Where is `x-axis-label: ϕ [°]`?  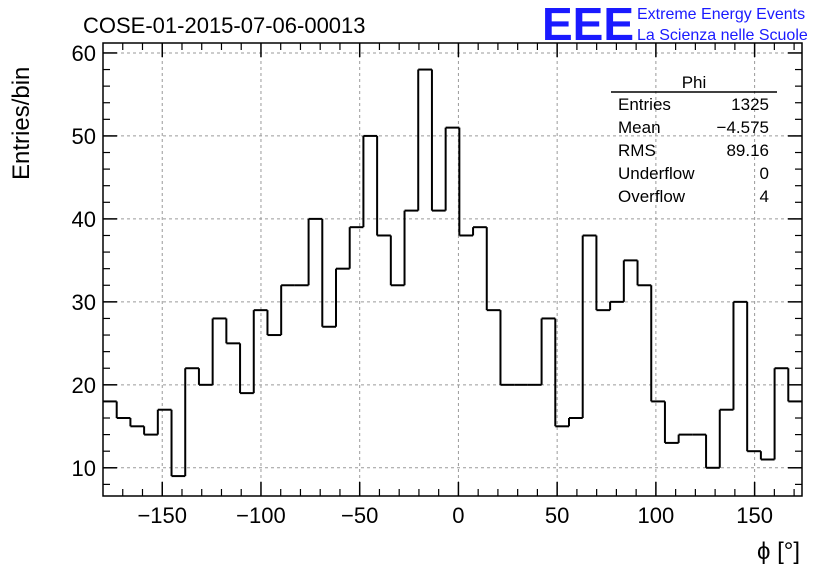 x-axis-label: ϕ [°] is located at coordinates (778, 551).